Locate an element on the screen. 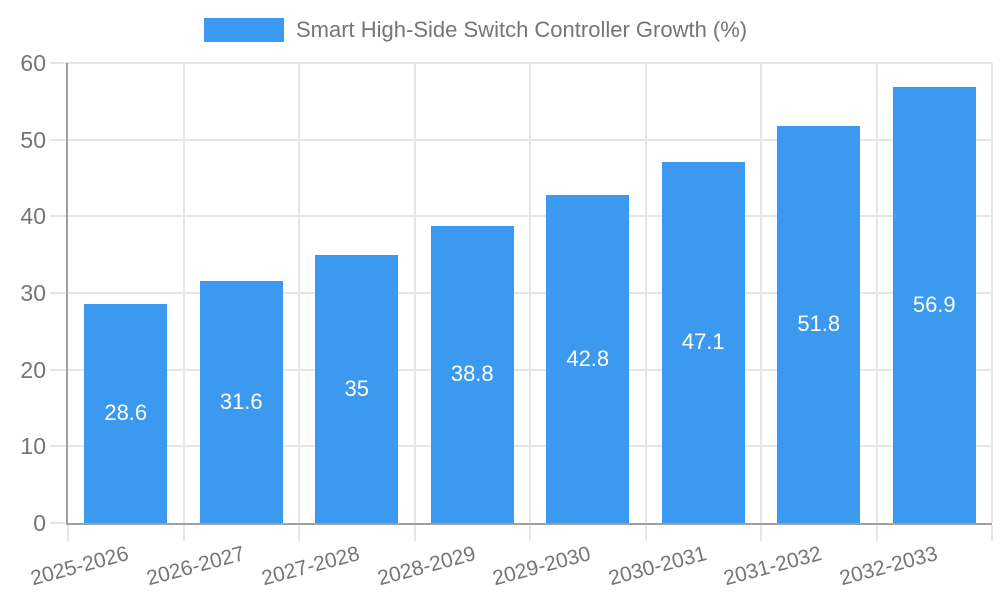 The image size is (1000, 600). x-axis-tick-label: 2025-2026 is located at coordinates (80, 566).